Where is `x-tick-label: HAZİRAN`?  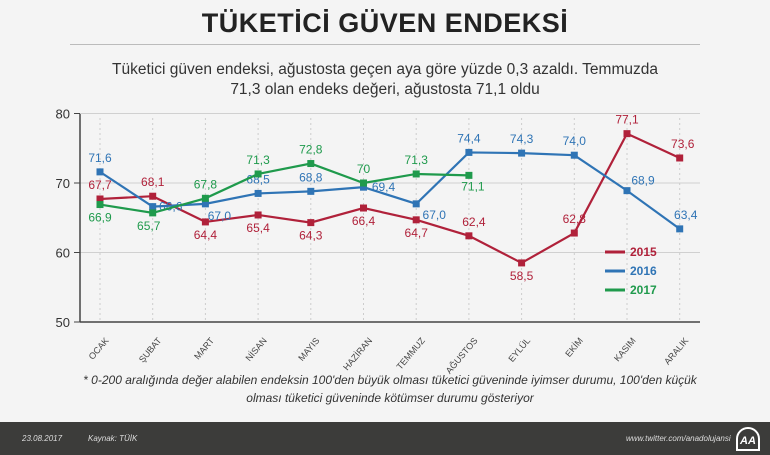 x-tick-label: HAZİRAN is located at coordinates (357, 354).